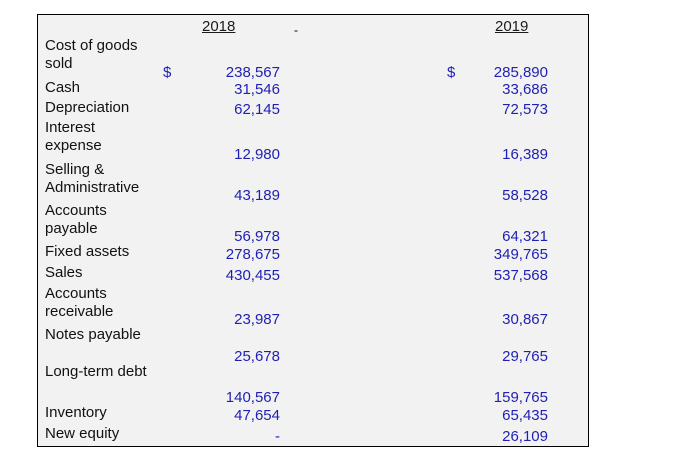  I want to click on column-header: 2018, so click(219, 26).